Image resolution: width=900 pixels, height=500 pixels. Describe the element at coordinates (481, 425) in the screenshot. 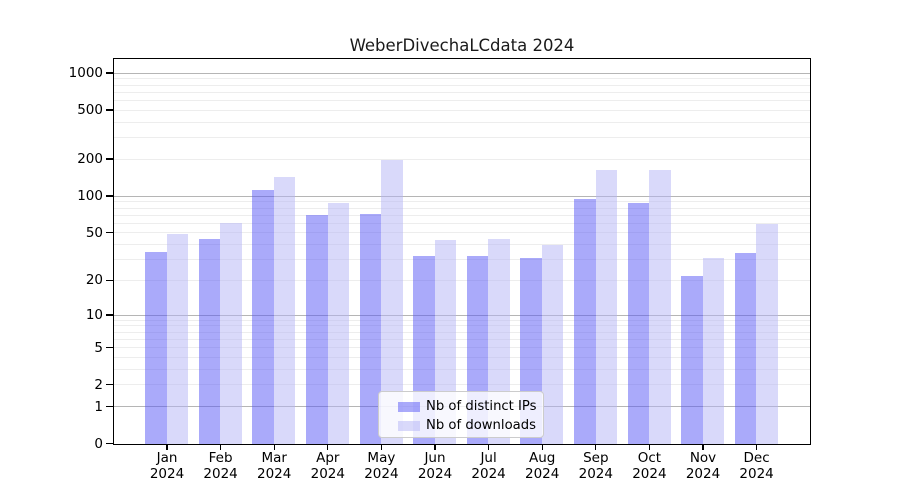

I see `legend-label: Nb of downloads` at that location.